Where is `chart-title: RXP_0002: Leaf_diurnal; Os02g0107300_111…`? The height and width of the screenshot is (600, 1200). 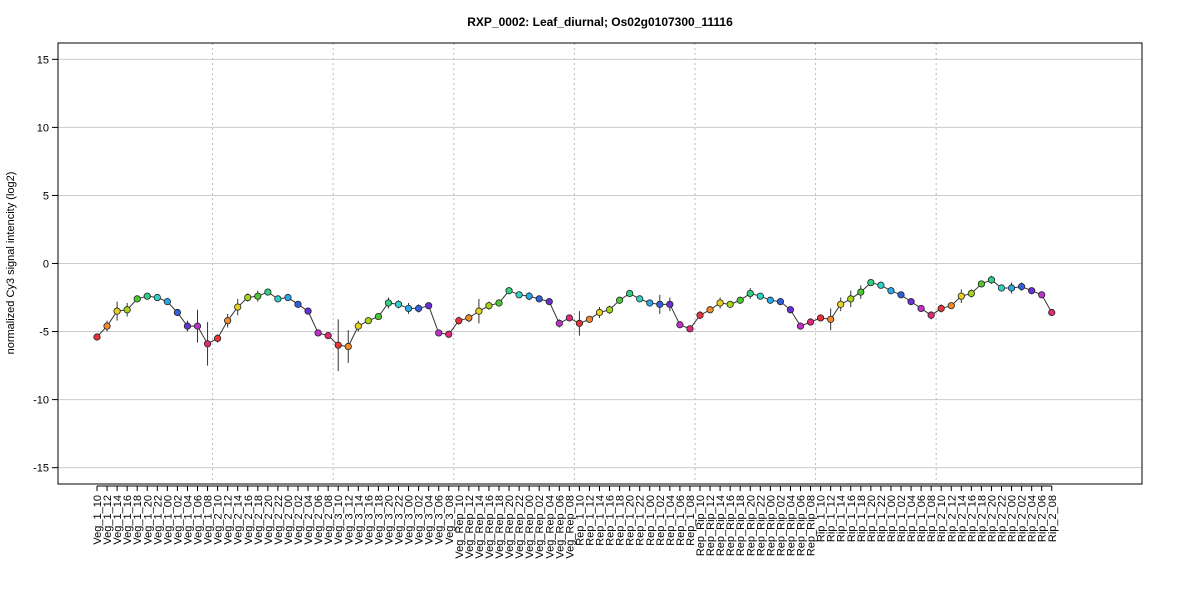 chart-title: RXP_0002: Leaf_diurnal; Os02g0107300_111… is located at coordinates (600, 22).